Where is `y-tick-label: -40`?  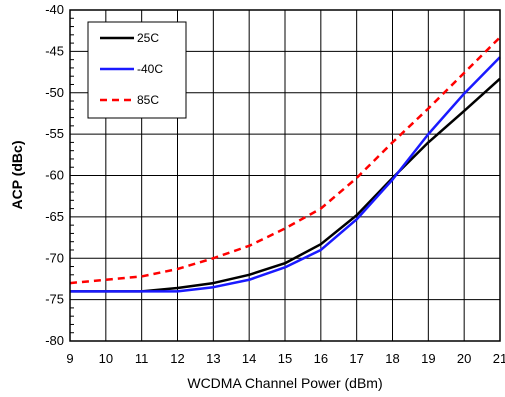
y-tick-label: -40 is located at coordinates (54, 9).